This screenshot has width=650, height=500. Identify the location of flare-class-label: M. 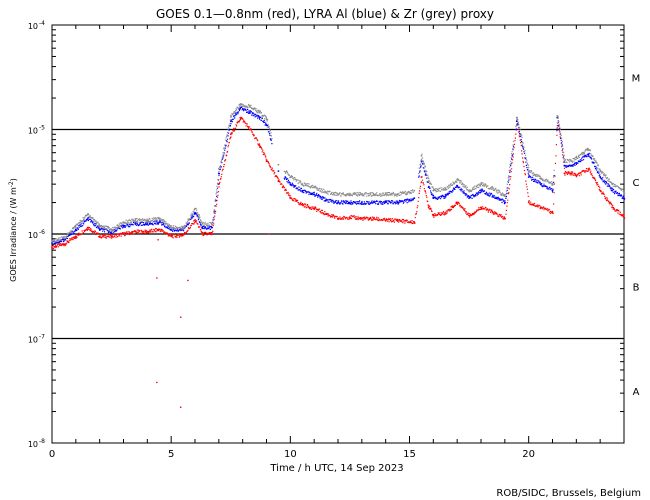
(636, 78).